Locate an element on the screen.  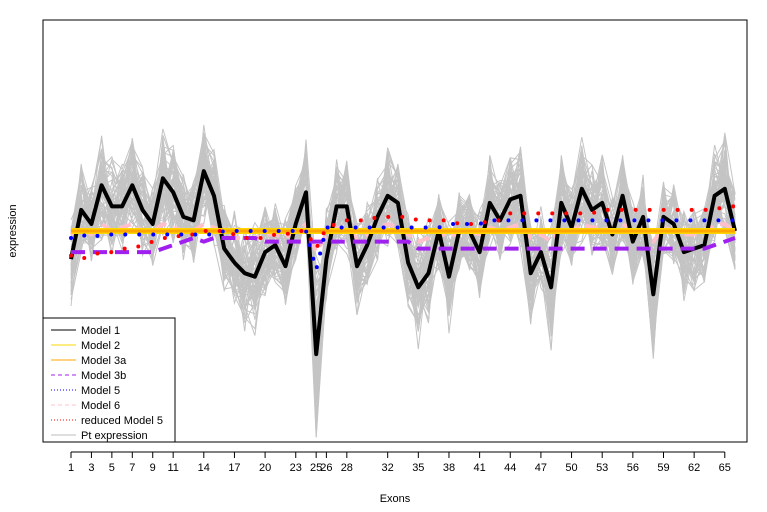
x-tick-label: 50 is located at coordinates (571, 468).